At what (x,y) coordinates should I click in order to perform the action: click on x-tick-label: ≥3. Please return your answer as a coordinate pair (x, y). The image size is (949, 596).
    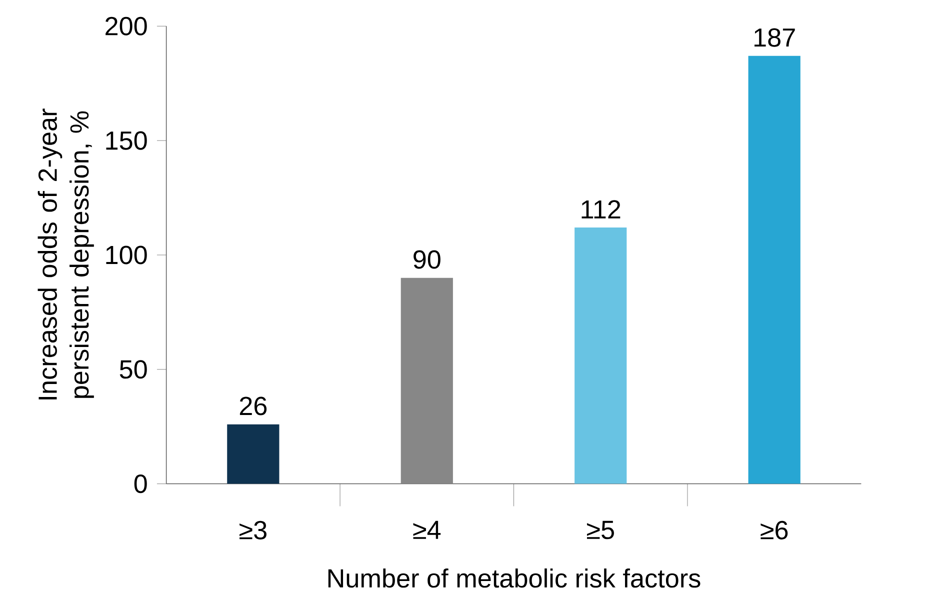
    Looking at the image, I should click on (253, 530).